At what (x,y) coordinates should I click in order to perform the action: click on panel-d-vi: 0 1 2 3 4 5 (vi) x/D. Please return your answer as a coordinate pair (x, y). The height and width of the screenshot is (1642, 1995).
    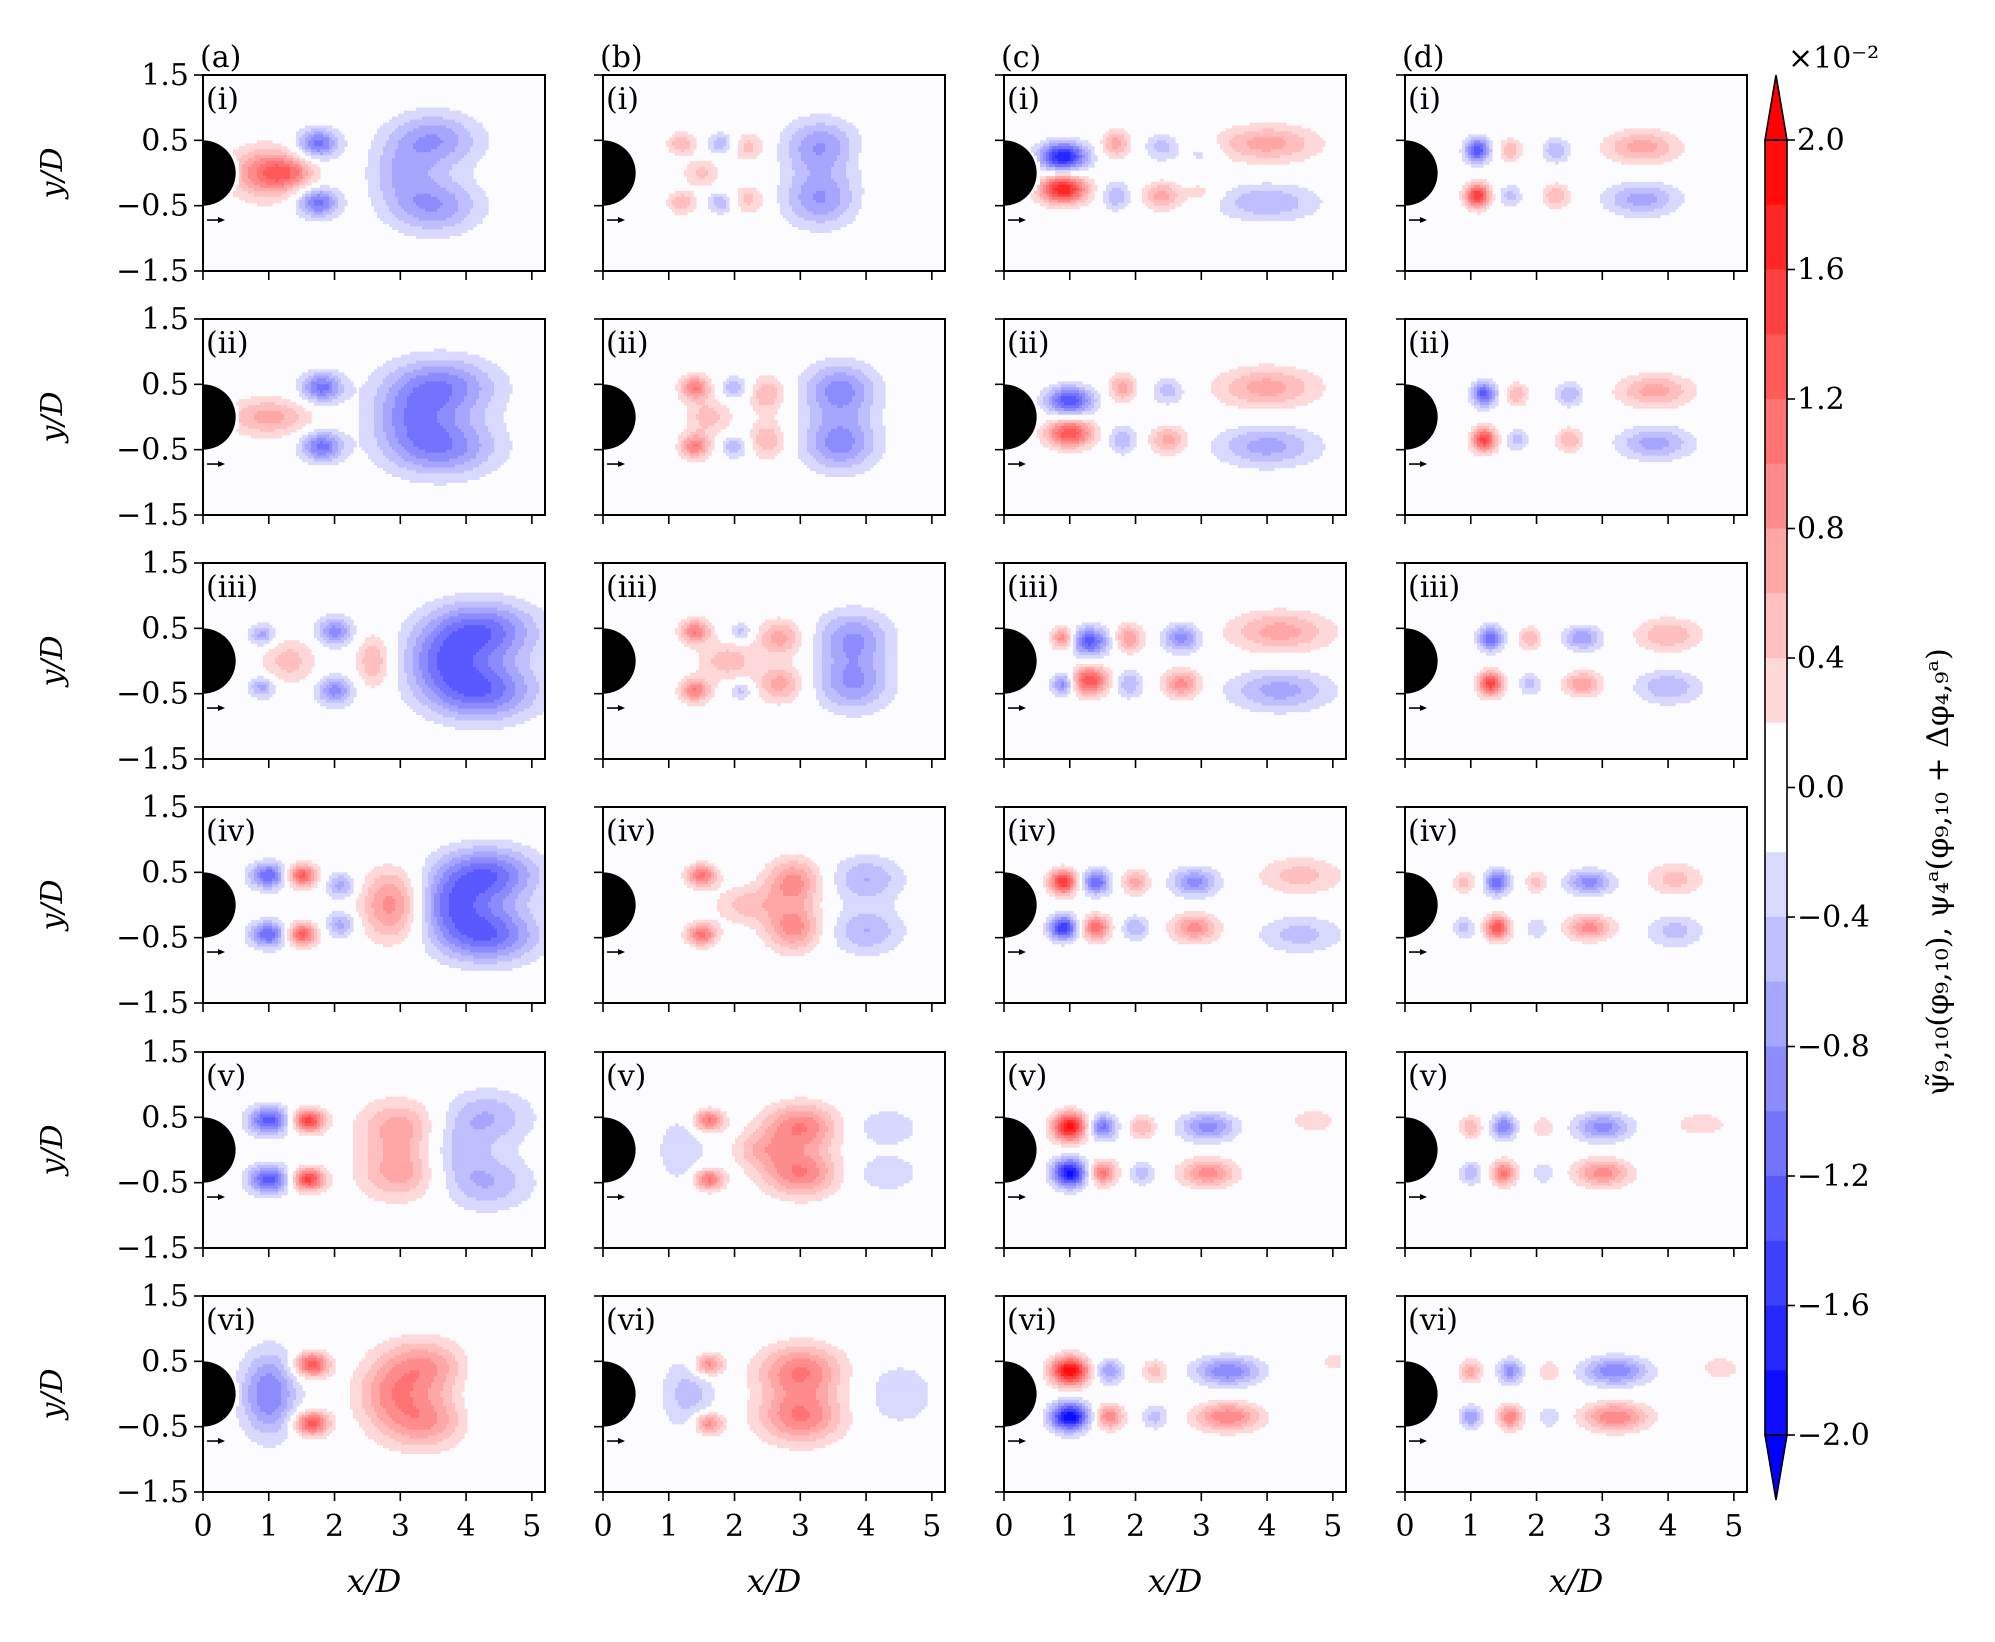
    Looking at the image, I should click on (1571, 1447).